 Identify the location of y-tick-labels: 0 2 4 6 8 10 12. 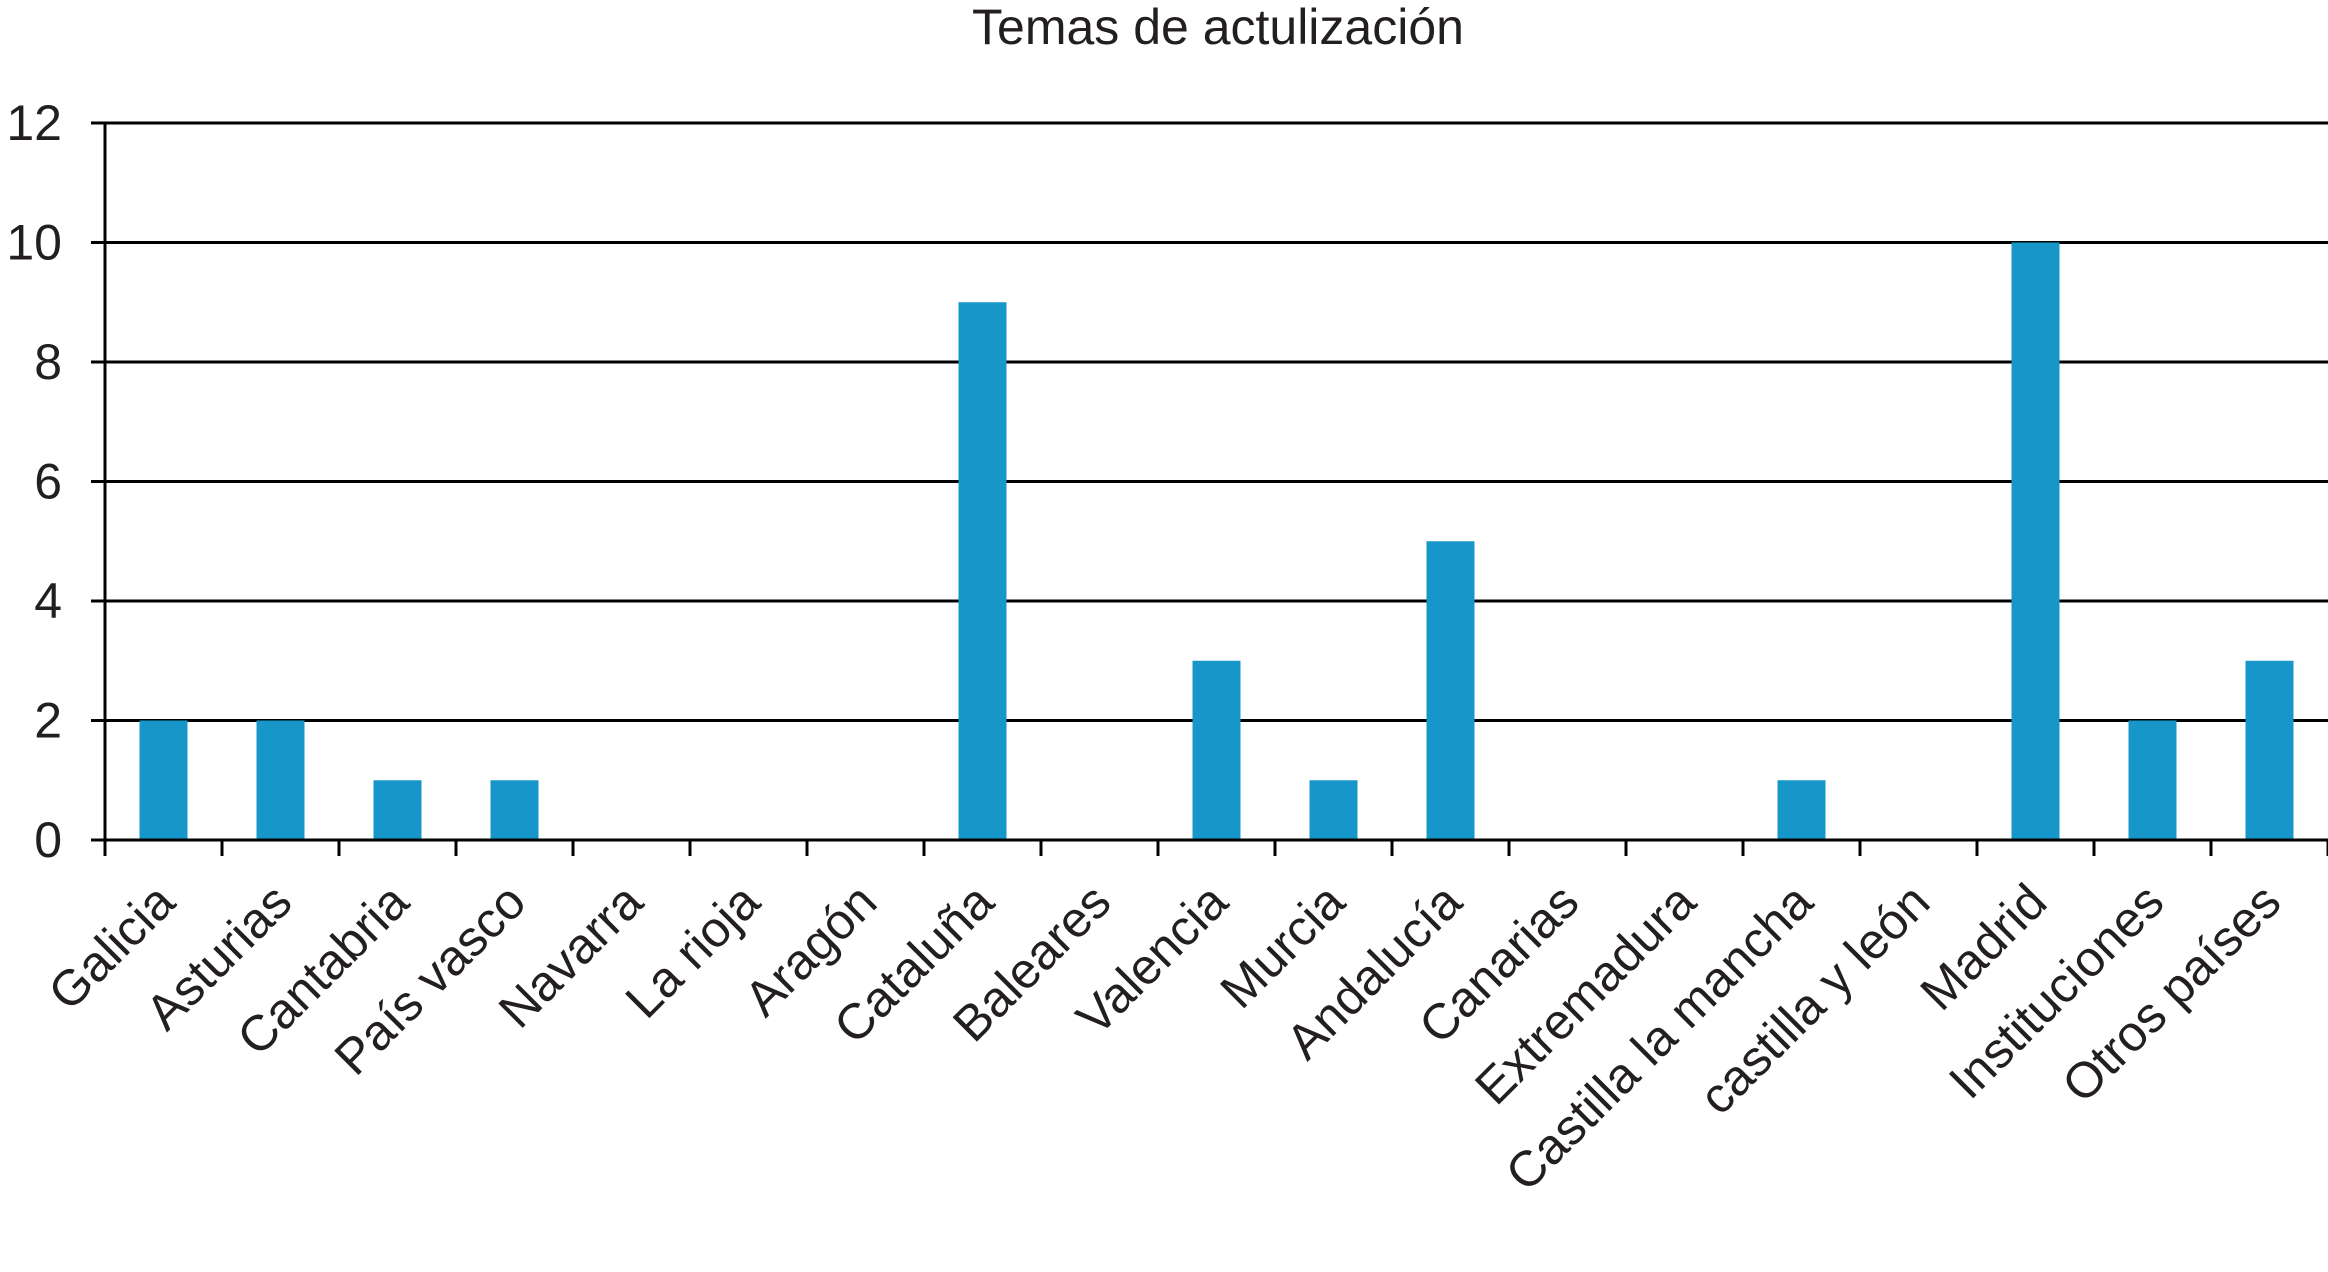
(34, 481).